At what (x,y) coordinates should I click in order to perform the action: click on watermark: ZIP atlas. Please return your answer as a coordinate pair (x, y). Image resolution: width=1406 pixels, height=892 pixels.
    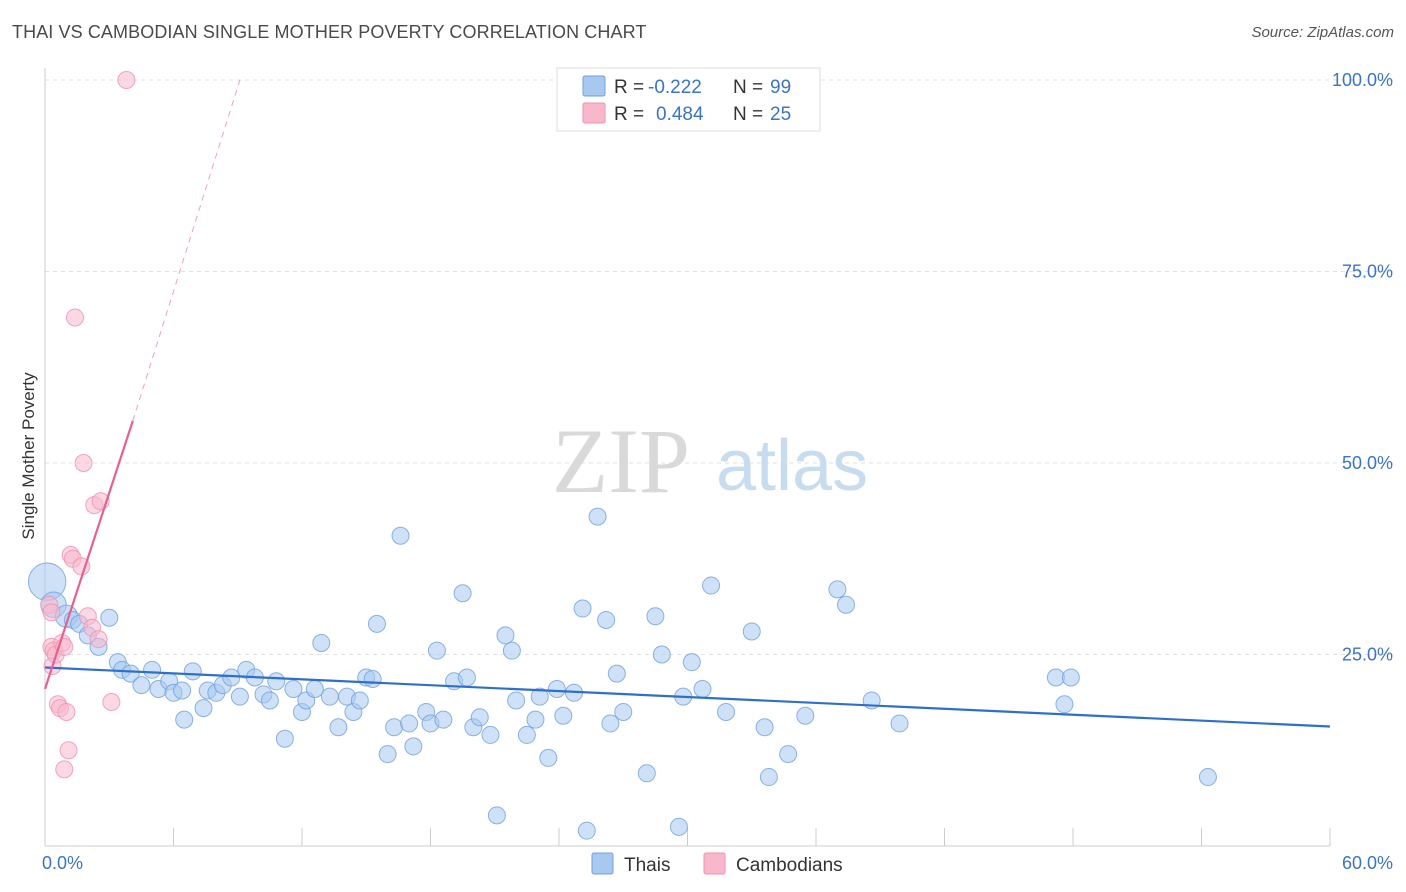
    Looking at the image, I should click on (710, 461).